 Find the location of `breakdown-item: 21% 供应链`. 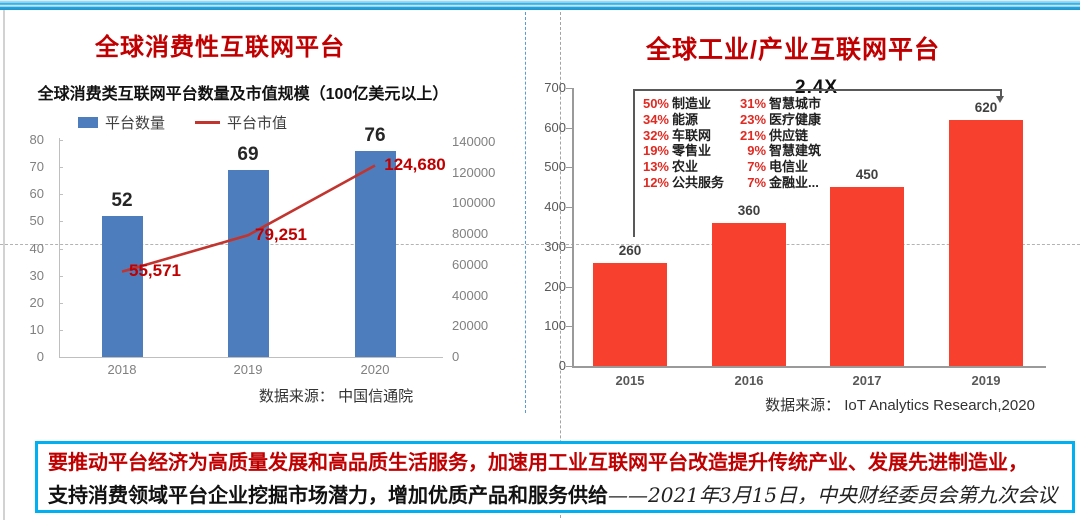

breakdown-item: 21% 供应链 is located at coordinates (779, 136).